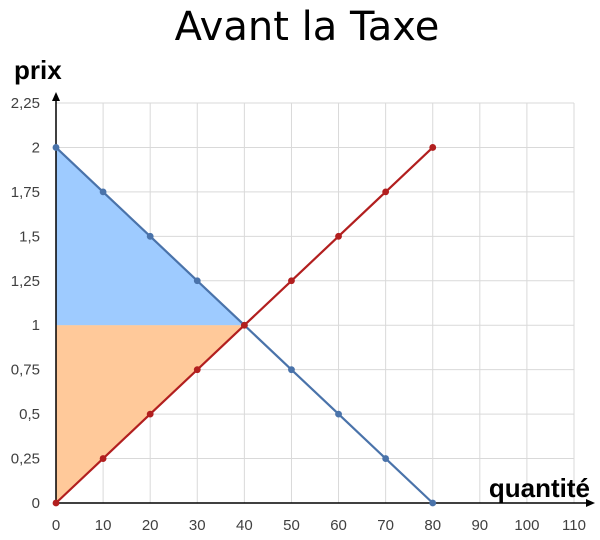  I want to click on x-tick-label: 70, so click(385, 525).